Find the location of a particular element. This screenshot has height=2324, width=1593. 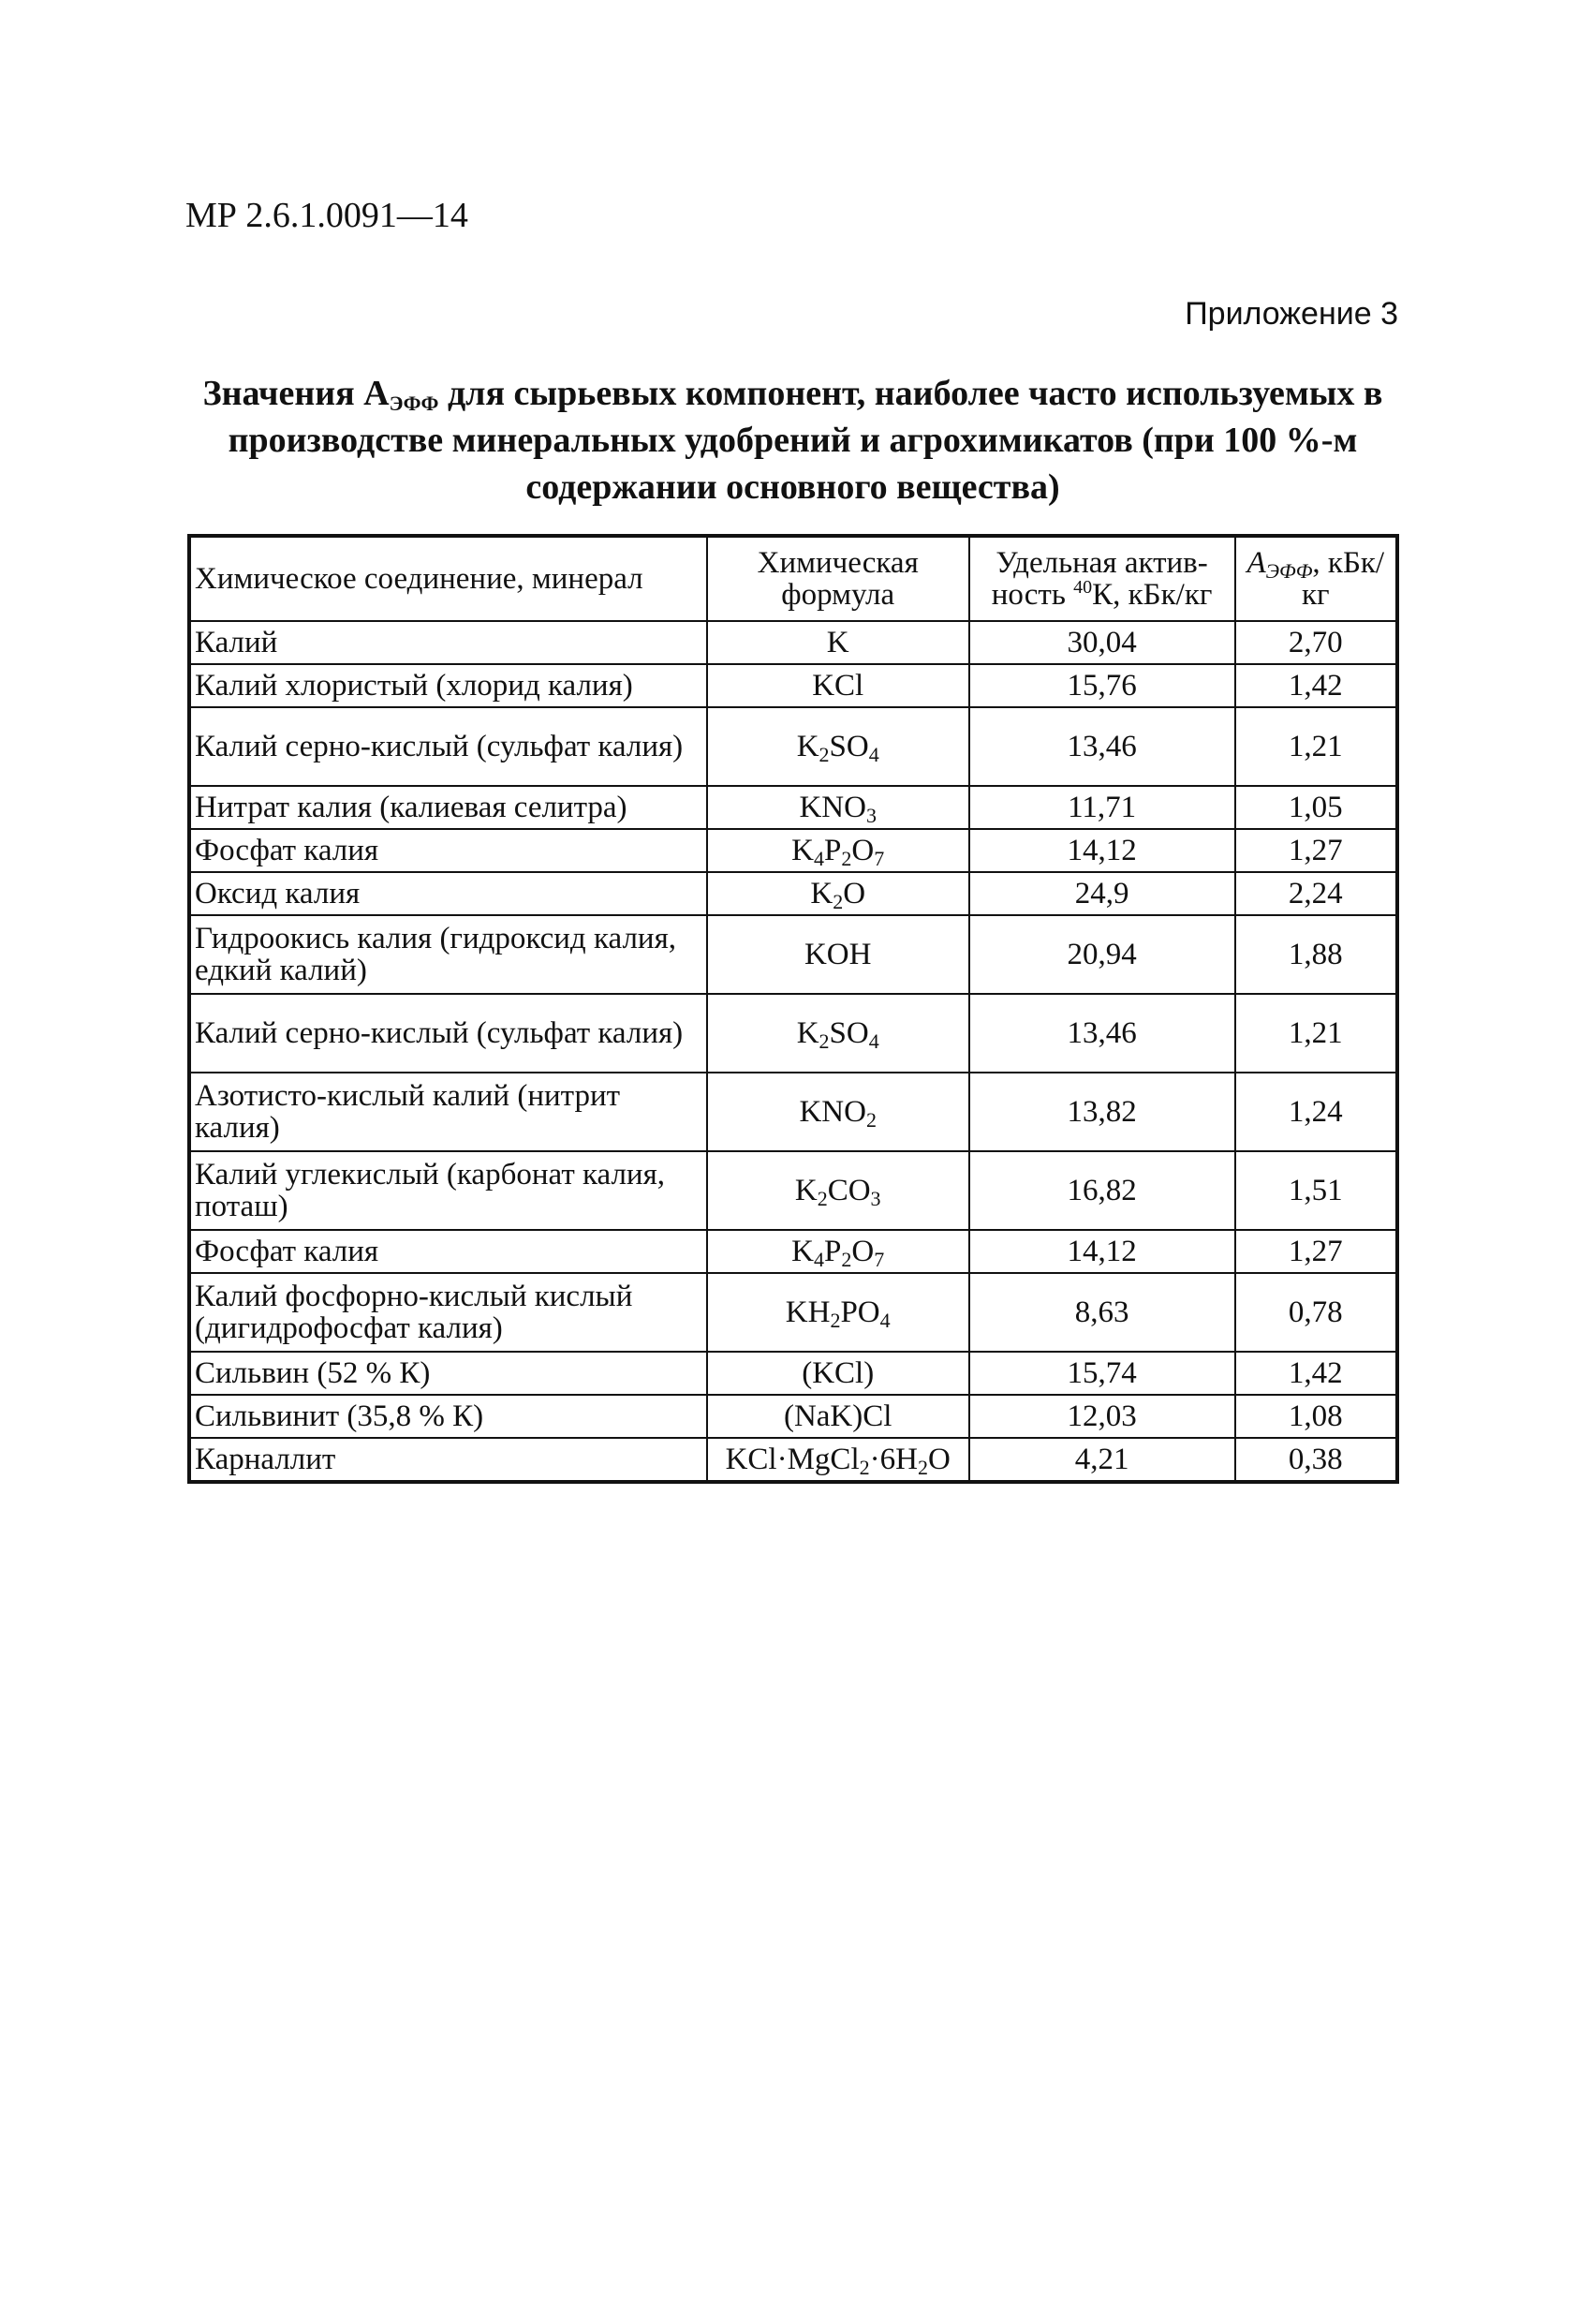

cell-activity: 15,76 is located at coordinates (1101, 685).